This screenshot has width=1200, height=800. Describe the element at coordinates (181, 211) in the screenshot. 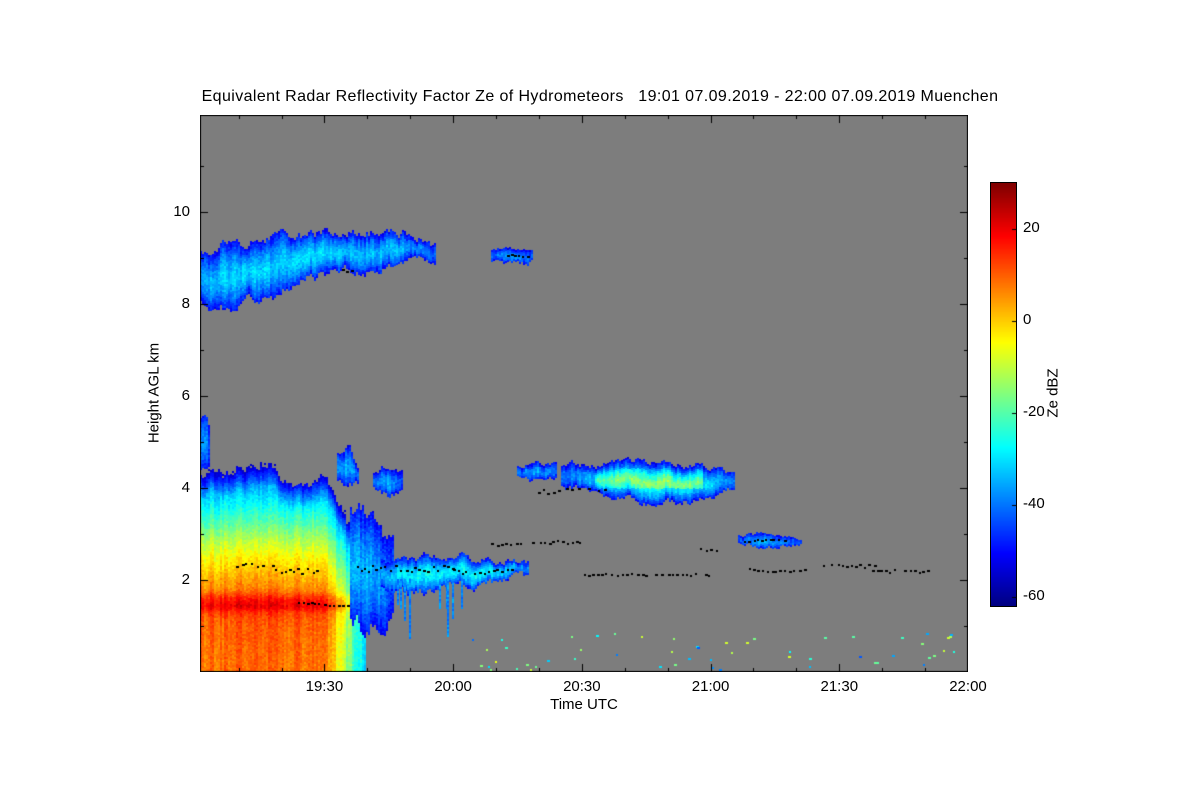

I see `y-tick-label: 10` at that location.